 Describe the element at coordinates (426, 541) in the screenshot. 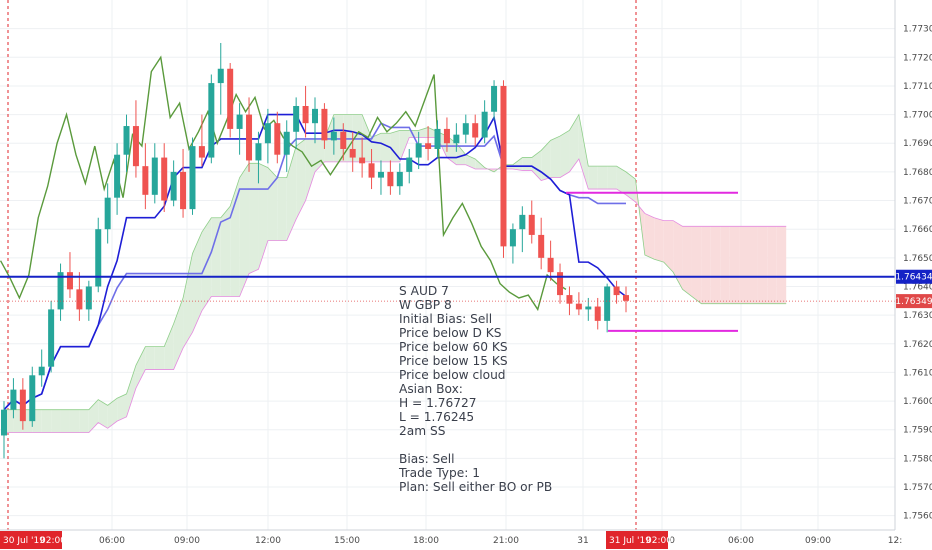

I see `x-tick-label: 18:00` at that location.